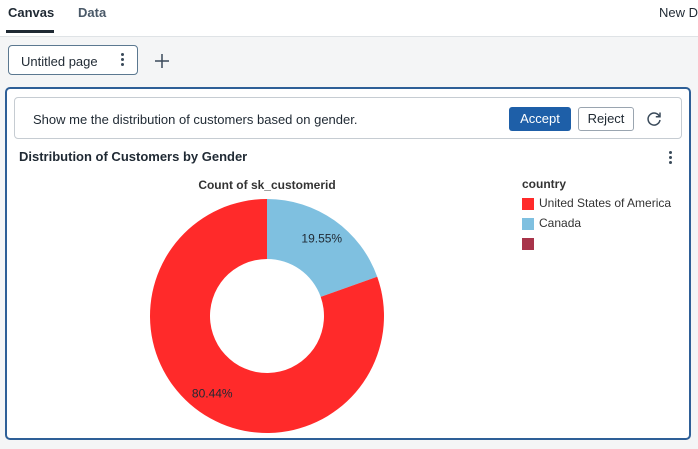  I want to click on active-tab-indicator, so click(30, 31).